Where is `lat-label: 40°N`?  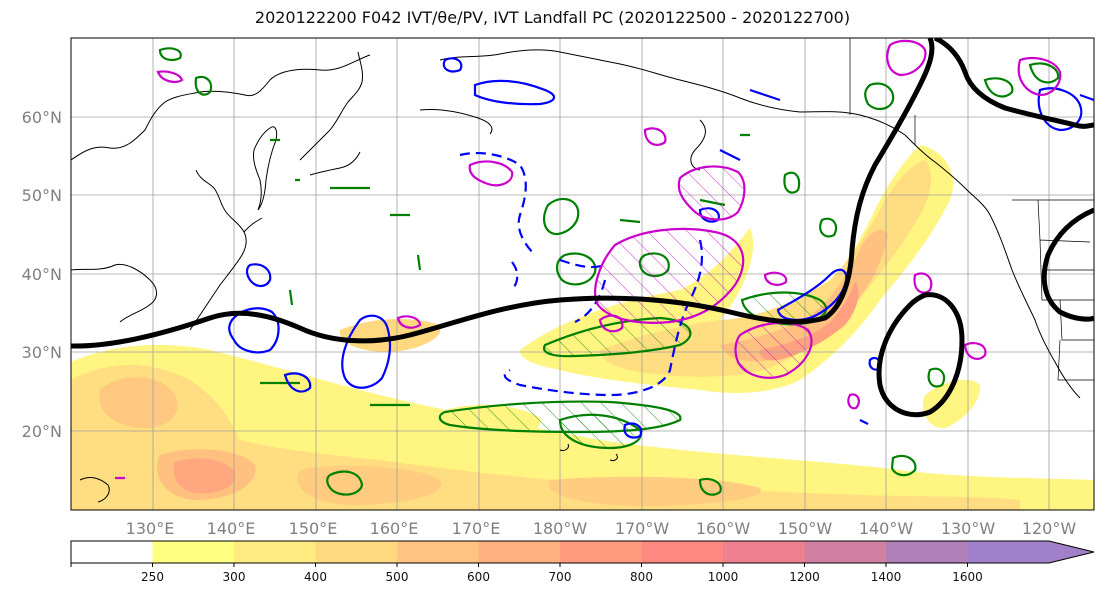 lat-label: 40°N is located at coordinates (42, 274).